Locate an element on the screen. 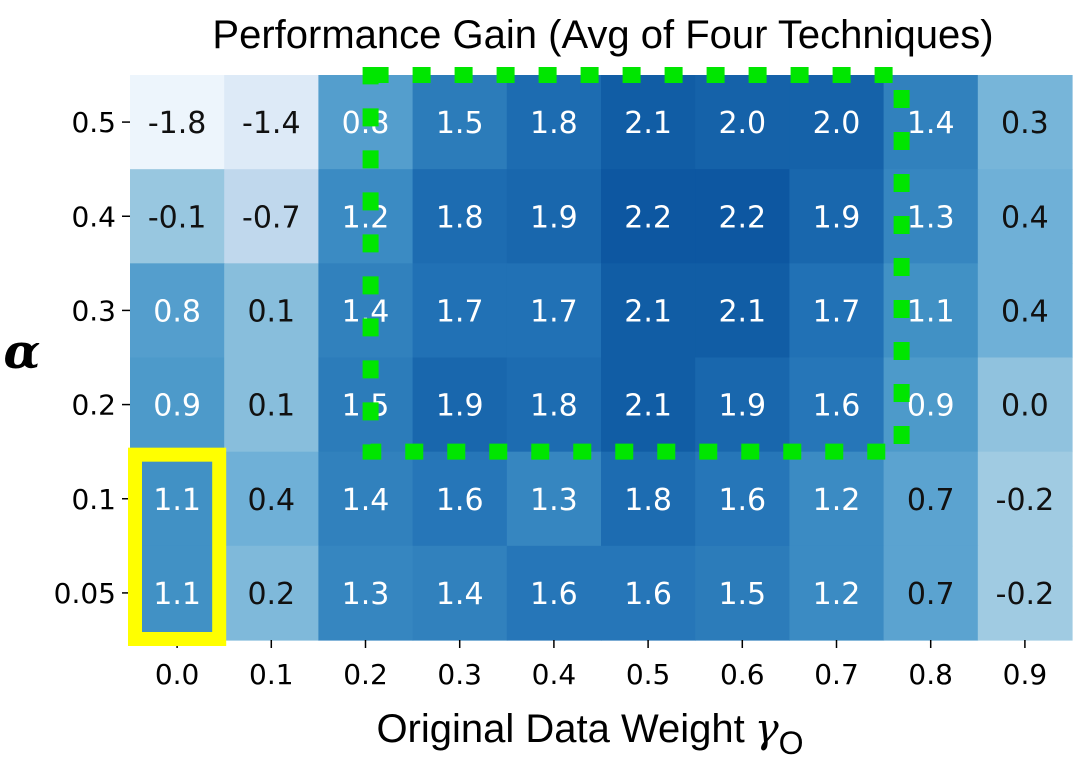 This screenshot has width=1081, height=771. cell-value-label: 0.3 is located at coordinates (1025, 123).